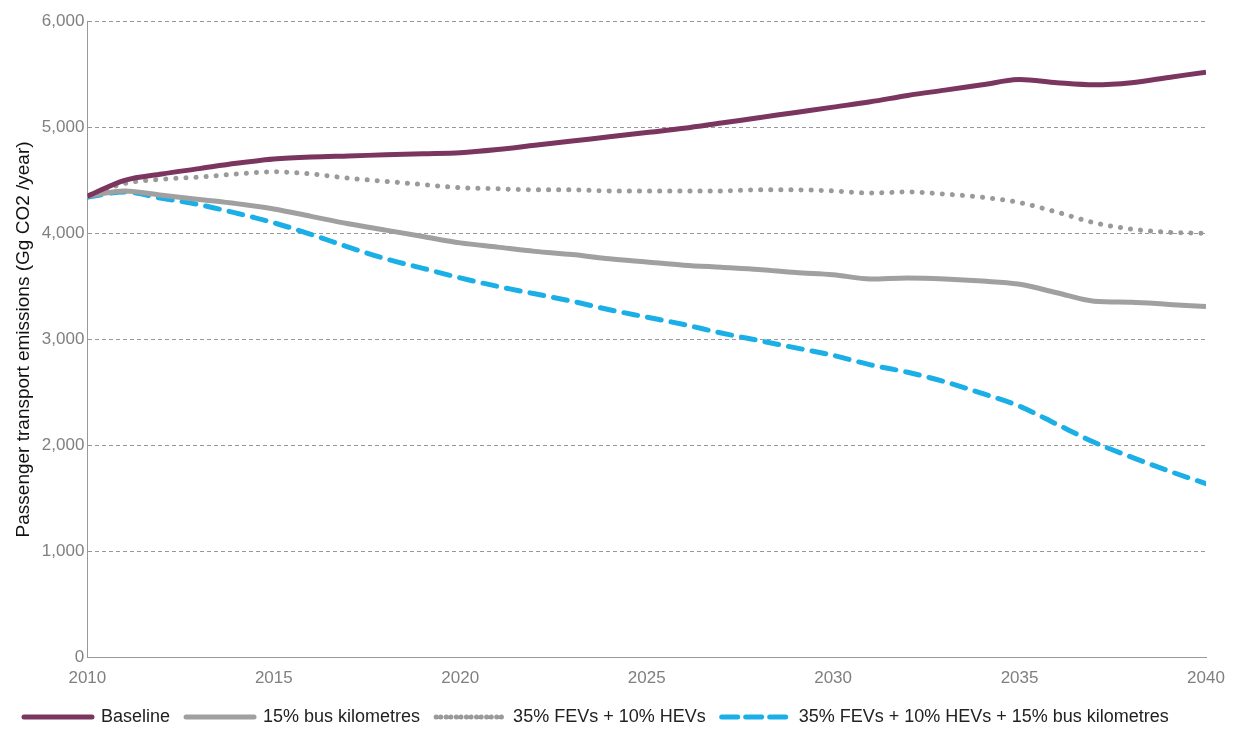 This screenshot has width=1242, height=744. I want to click on x-tick-label: 2035, so click(1019, 678).